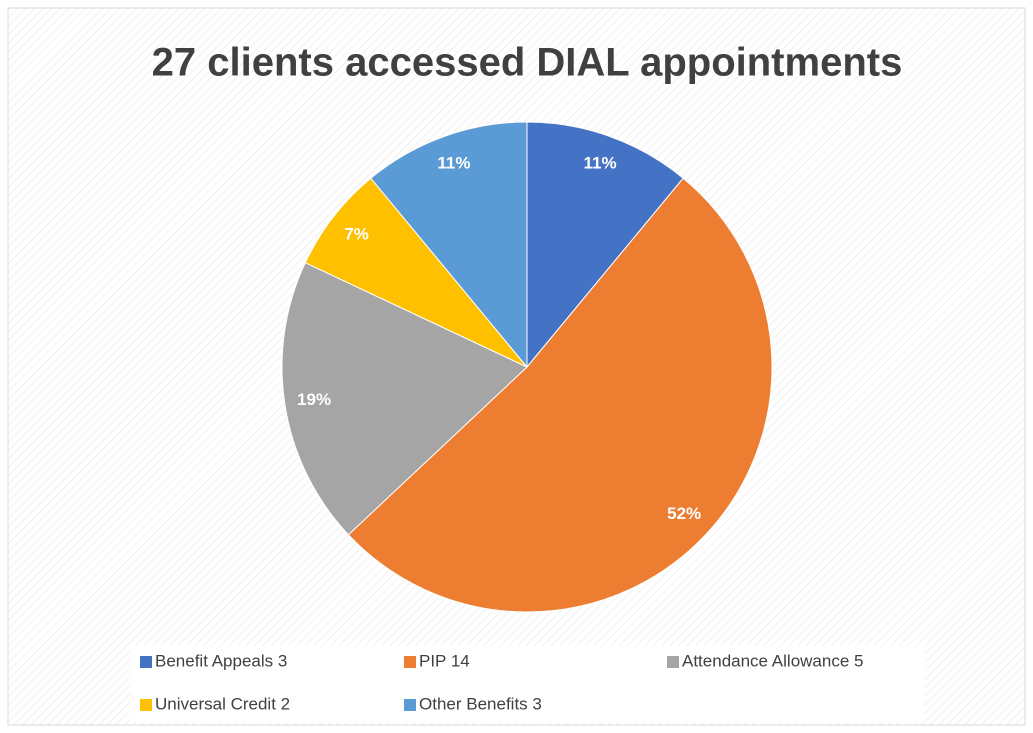 The width and height of the screenshot is (1033, 733). What do you see at coordinates (684, 513) in the screenshot?
I see `data-label: 52%` at bounding box center [684, 513].